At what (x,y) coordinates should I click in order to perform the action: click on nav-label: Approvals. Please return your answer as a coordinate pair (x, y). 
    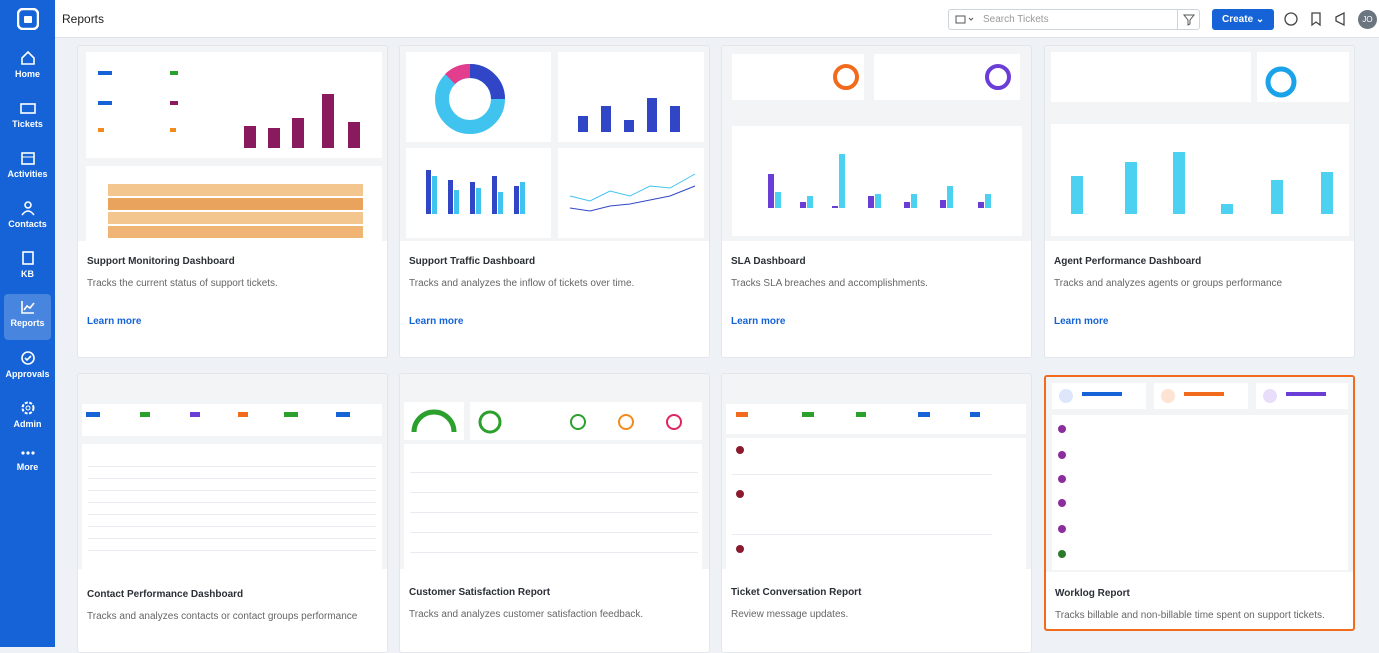
    Looking at the image, I should click on (27, 374).